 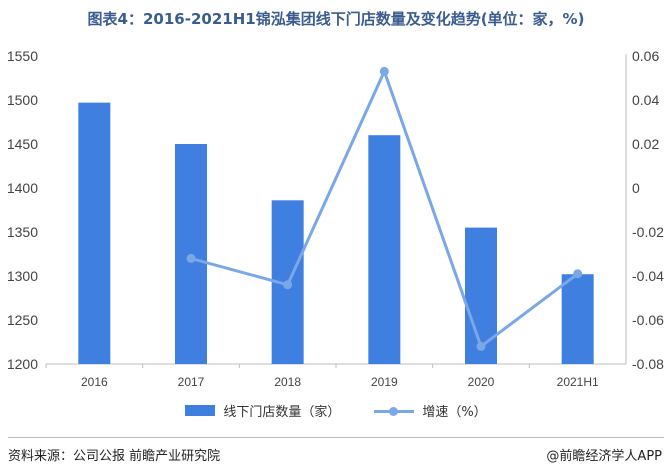 What do you see at coordinates (288, 285) in the screenshot?
I see `growth-point-2018` at bounding box center [288, 285].